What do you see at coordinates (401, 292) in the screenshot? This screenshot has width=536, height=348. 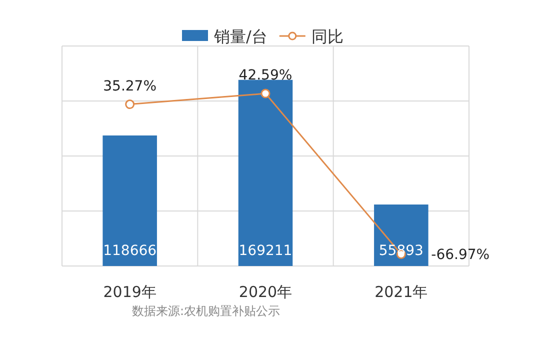 I see `x-tick-label: 2021年` at bounding box center [401, 292].